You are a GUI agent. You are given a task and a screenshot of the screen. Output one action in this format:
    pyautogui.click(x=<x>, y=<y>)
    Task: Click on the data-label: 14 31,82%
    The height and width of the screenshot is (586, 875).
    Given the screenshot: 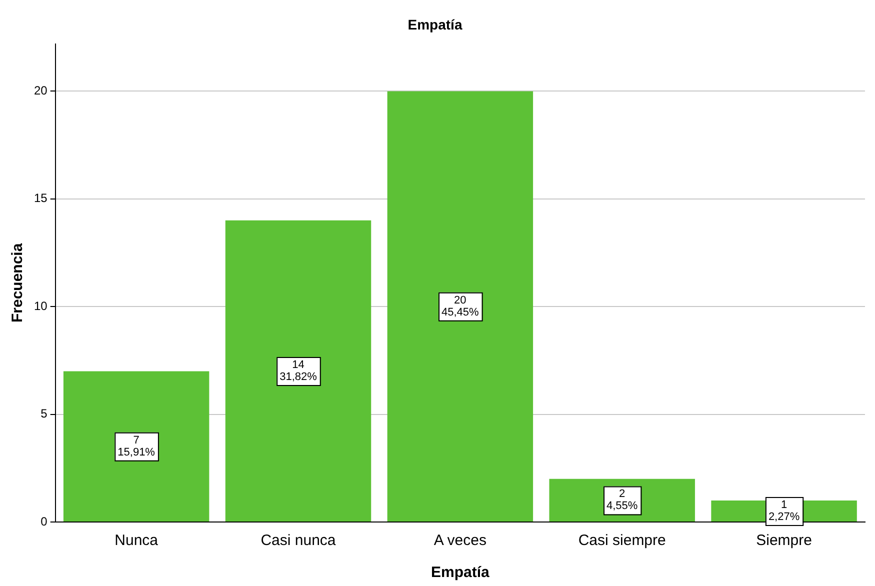 What is the action you would take?
    pyautogui.click(x=299, y=370)
    